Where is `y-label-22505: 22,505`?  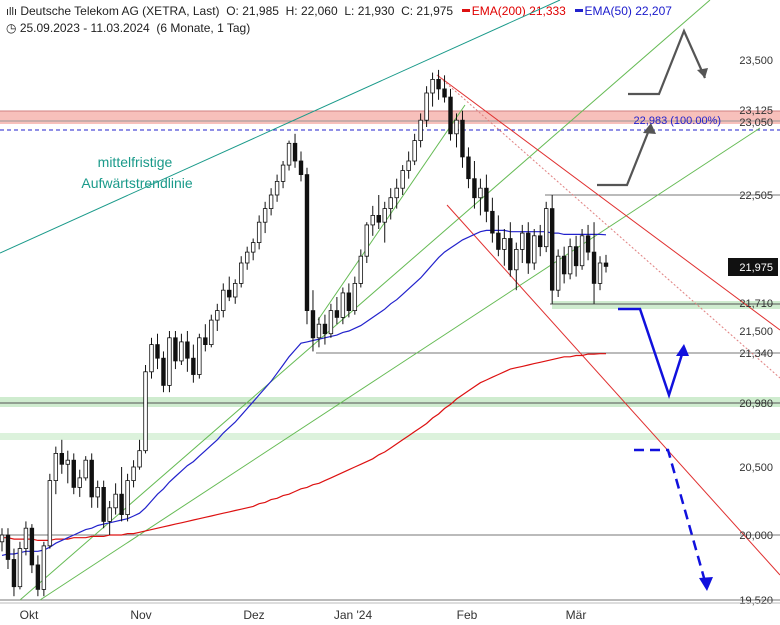
y-label-22505: 22,505 is located at coordinates (756, 196).